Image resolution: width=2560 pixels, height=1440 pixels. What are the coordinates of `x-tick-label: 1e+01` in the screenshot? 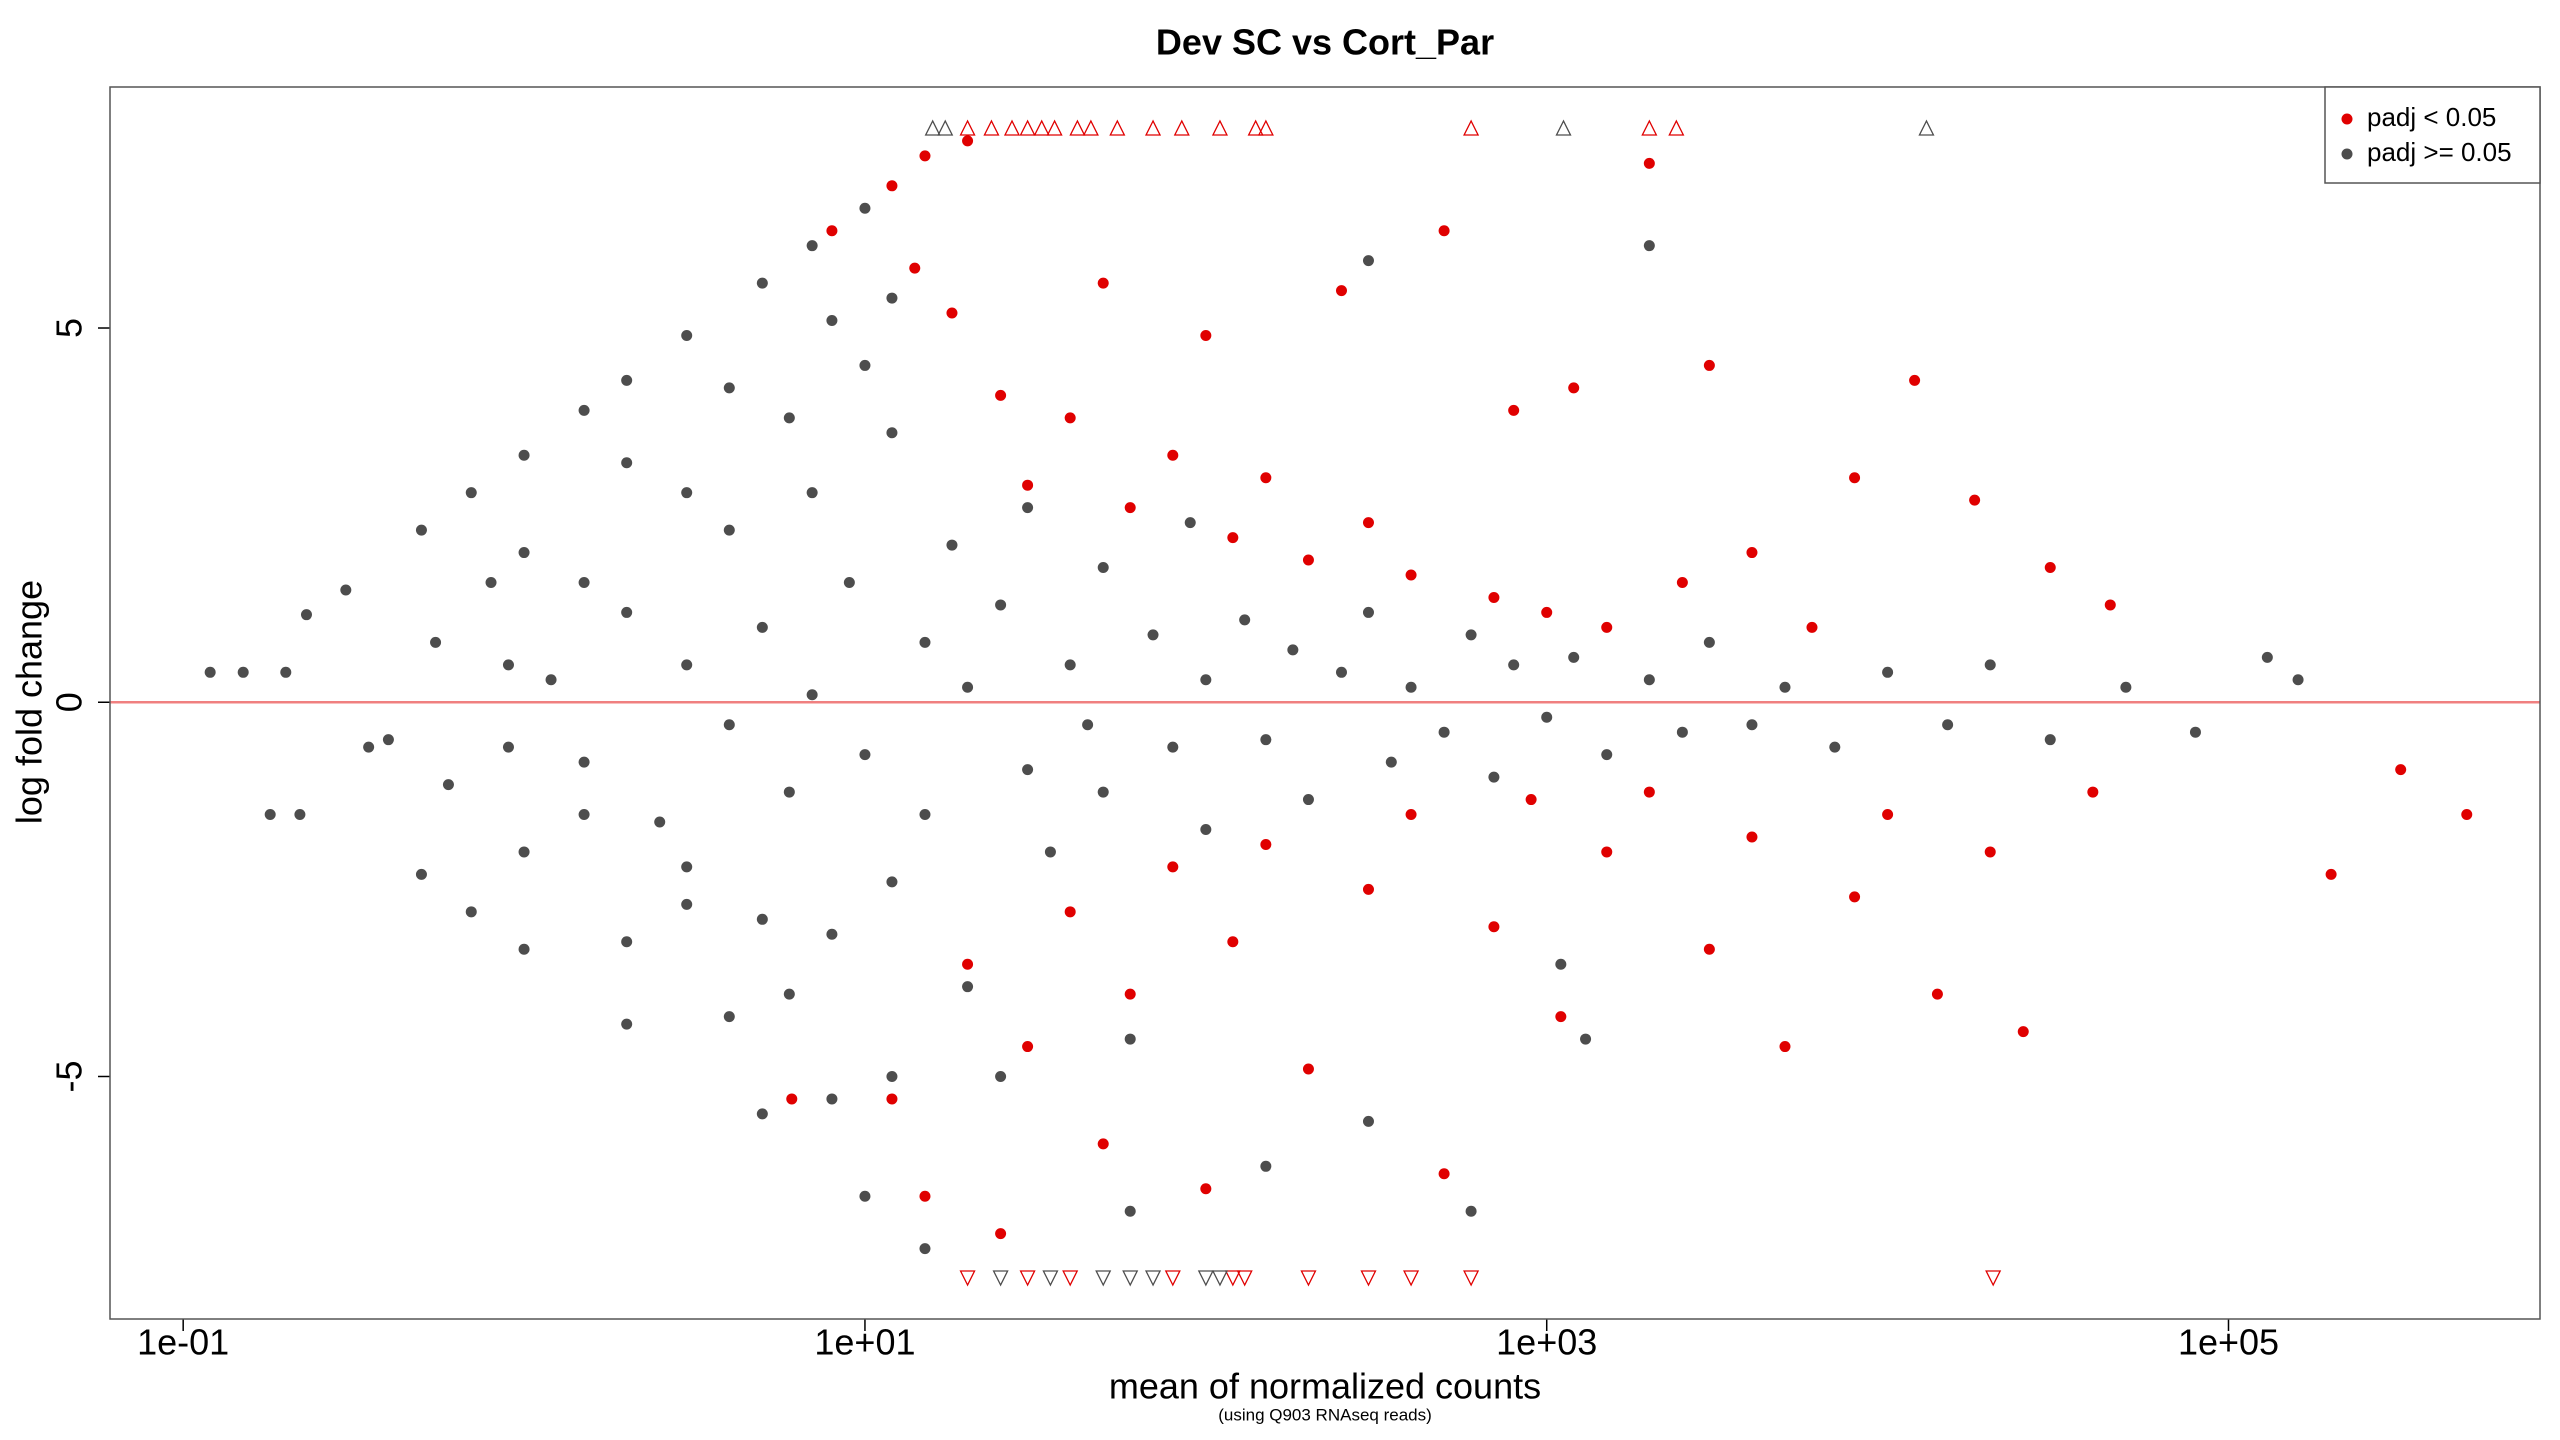 It's located at (864, 1342).